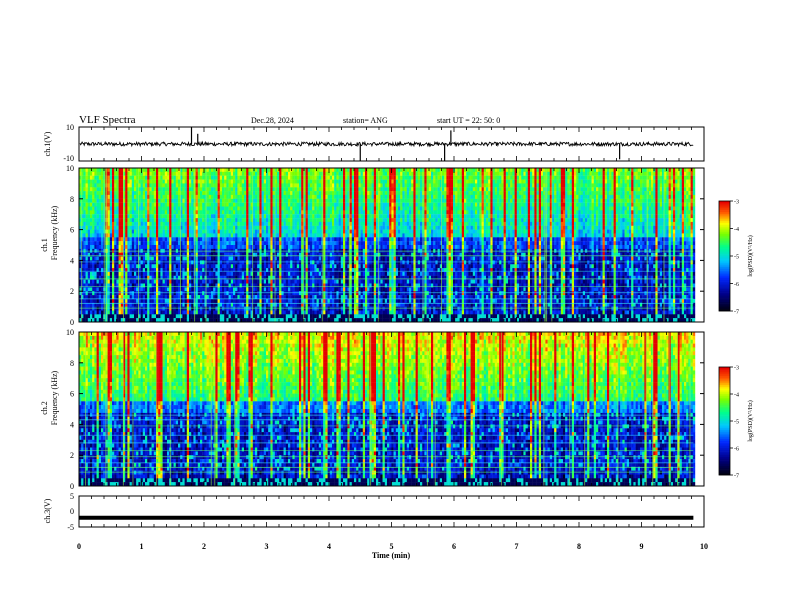 The width and height of the screenshot is (792, 612). Describe the element at coordinates (72, 496) in the screenshot. I see `ch3-ytick-top: 5` at that location.